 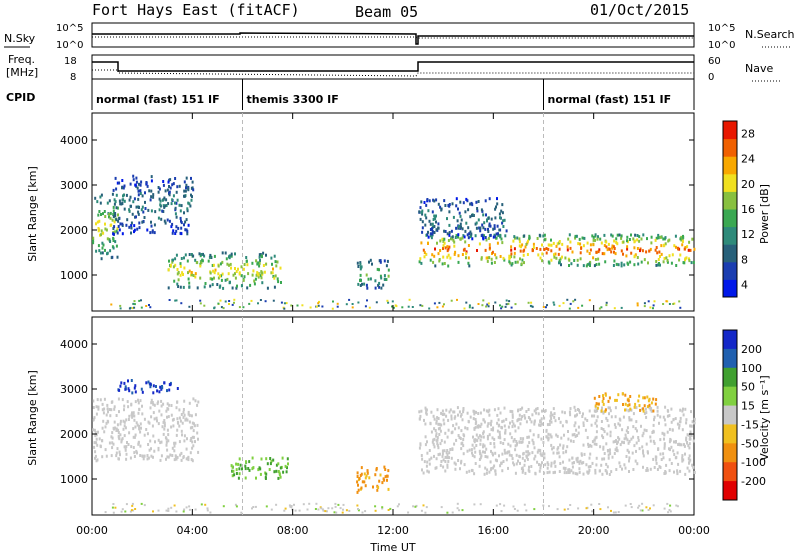 I want to click on power-colorbar-frame, so click(x=730, y=209).